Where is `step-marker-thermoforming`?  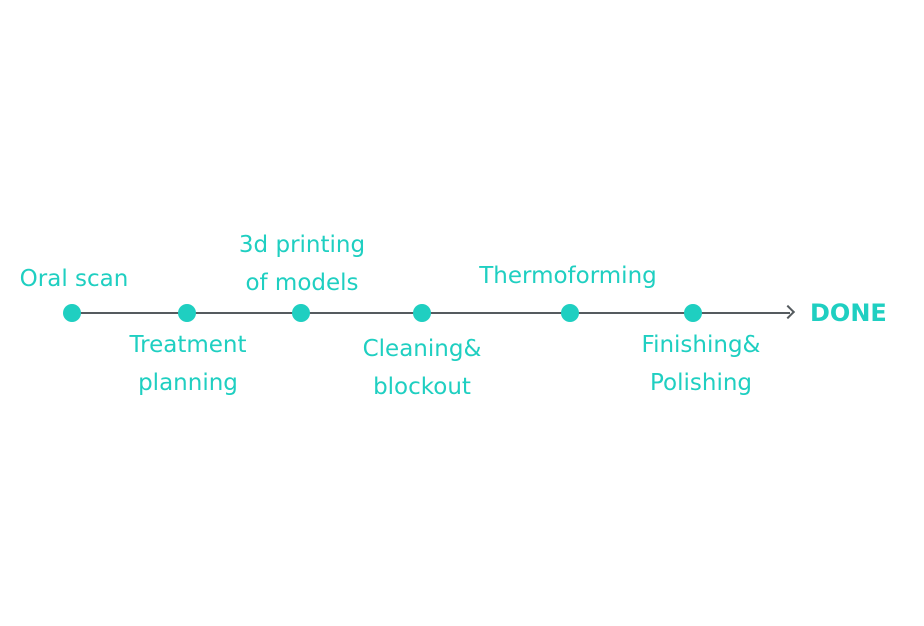
step-marker-thermoforming is located at coordinates (570, 313).